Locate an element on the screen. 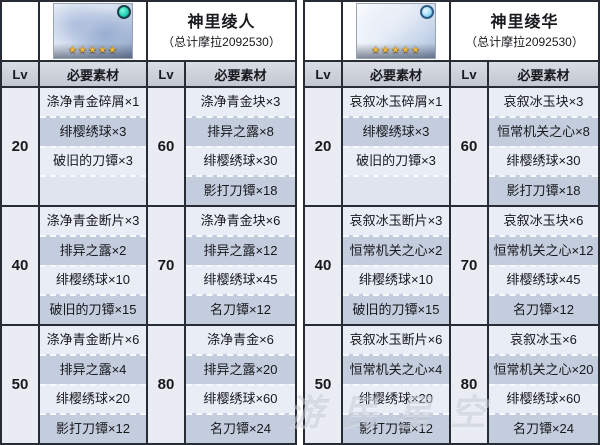 The width and height of the screenshot is (600, 445). materials-cell: 哀叙冰玉块×6 恒常机关之心×12 绯樱绣球×45 名刀镡×12 is located at coordinates (543, 265).